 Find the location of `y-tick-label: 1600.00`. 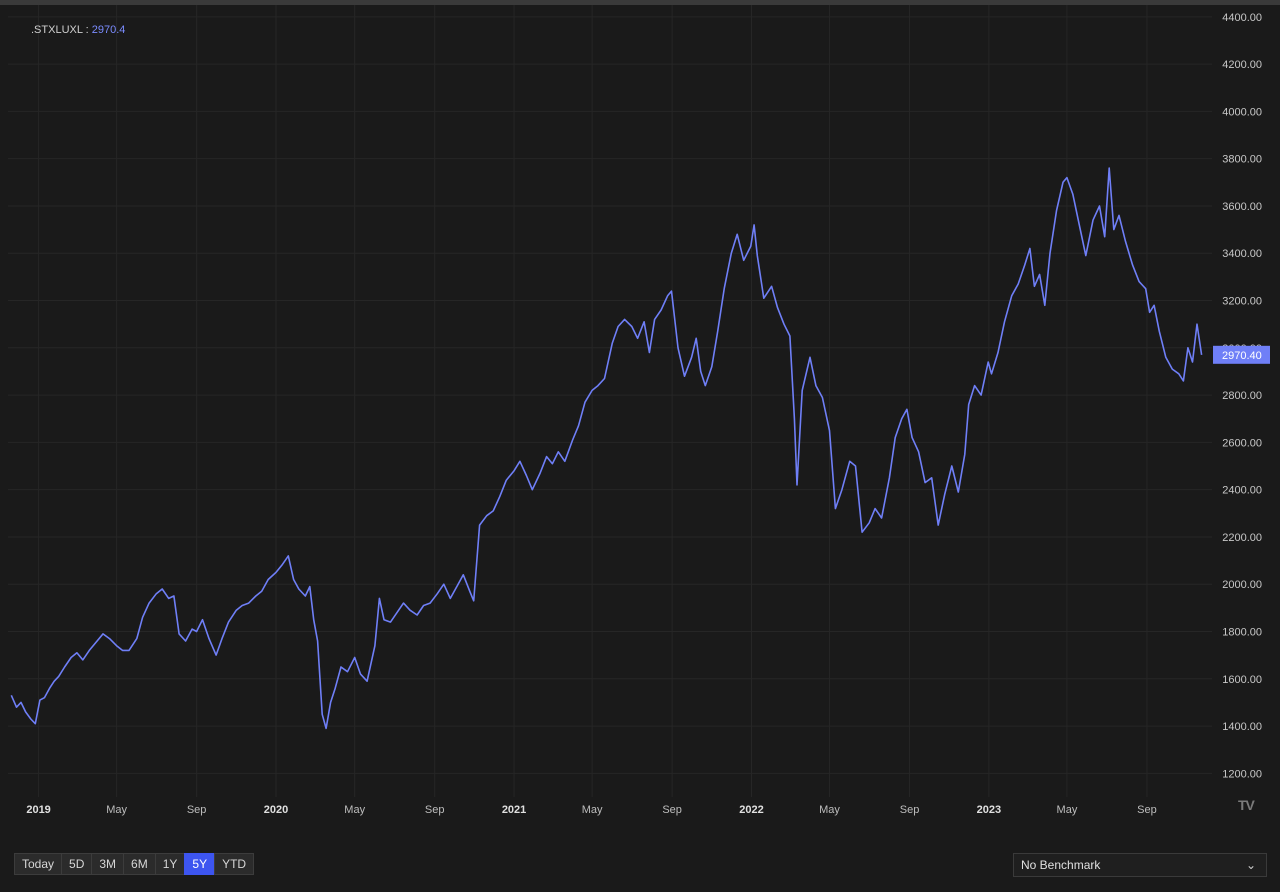

y-tick-label: 1600.00 is located at coordinates (1242, 680).